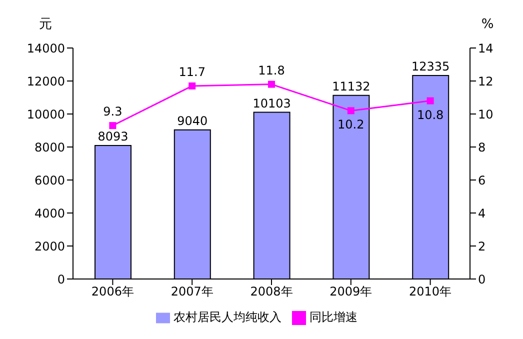 This screenshot has width=523, height=339. Describe the element at coordinates (192, 71) in the screenshot. I see `data-label: 11.7` at that location.